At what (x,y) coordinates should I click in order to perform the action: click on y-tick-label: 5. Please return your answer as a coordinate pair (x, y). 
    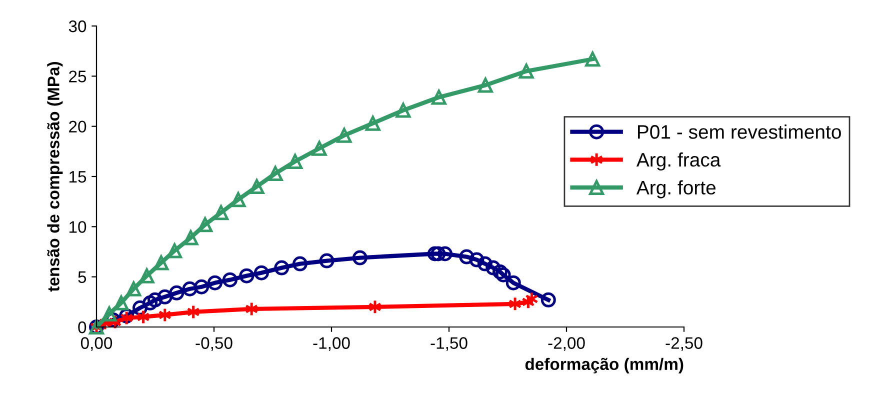
    Looking at the image, I should click on (82, 277).